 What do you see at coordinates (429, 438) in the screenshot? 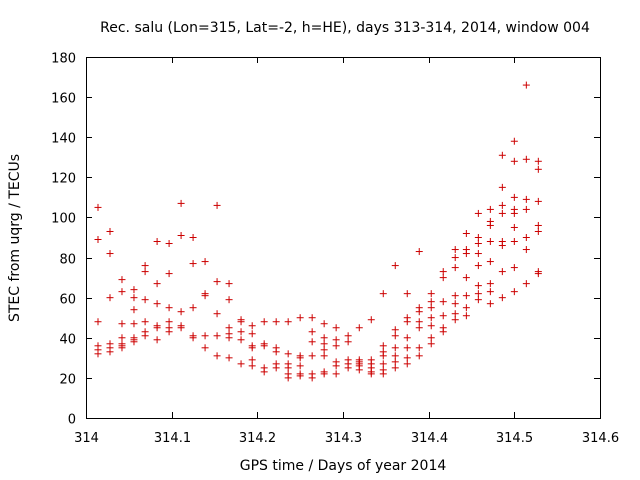
I see `x-tick-label: 314.4` at bounding box center [429, 438].